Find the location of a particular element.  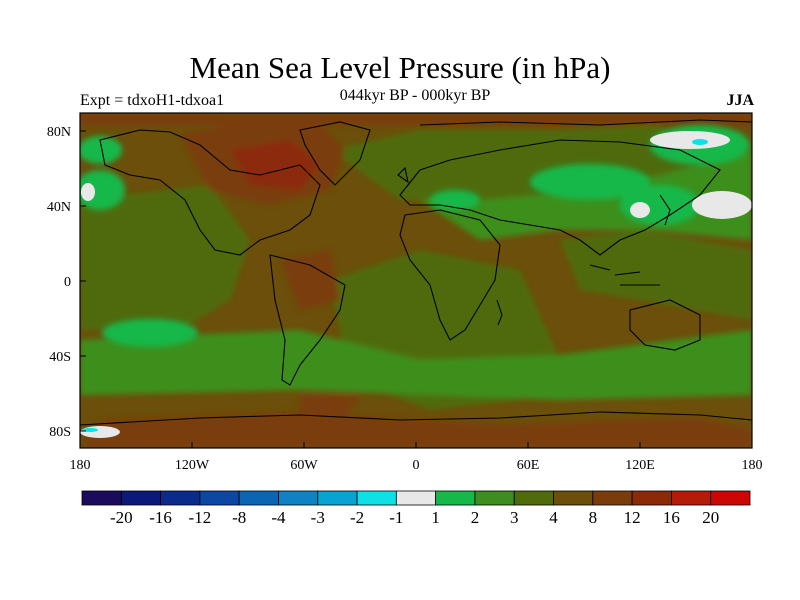

field-zone-arctic-high is located at coordinates (416, 119).